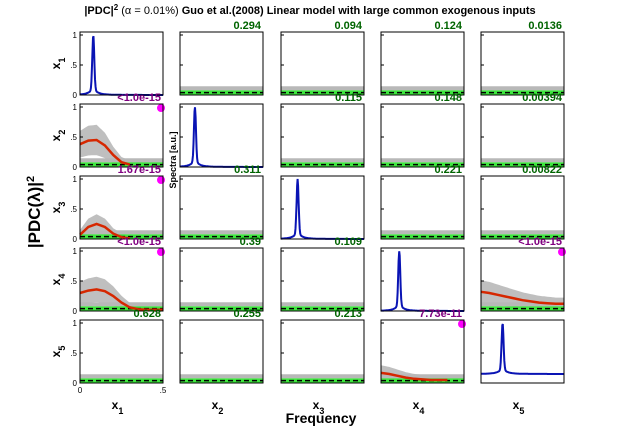 The width and height of the screenshot is (620, 430). Describe the element at coordinates (322, 274) in the screenshot. I see `panel-4-3: 0.109` at that location.